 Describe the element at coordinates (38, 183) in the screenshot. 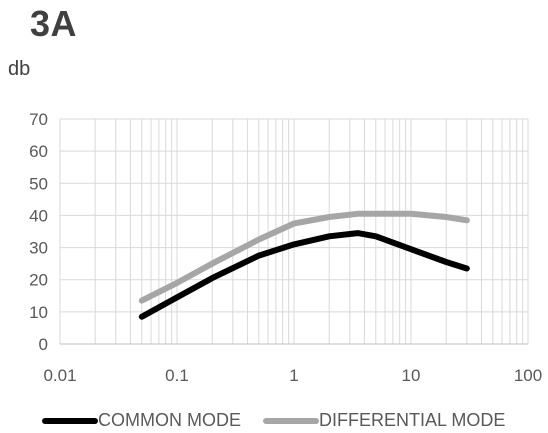

I see `y-tick-label: 50` at that location.